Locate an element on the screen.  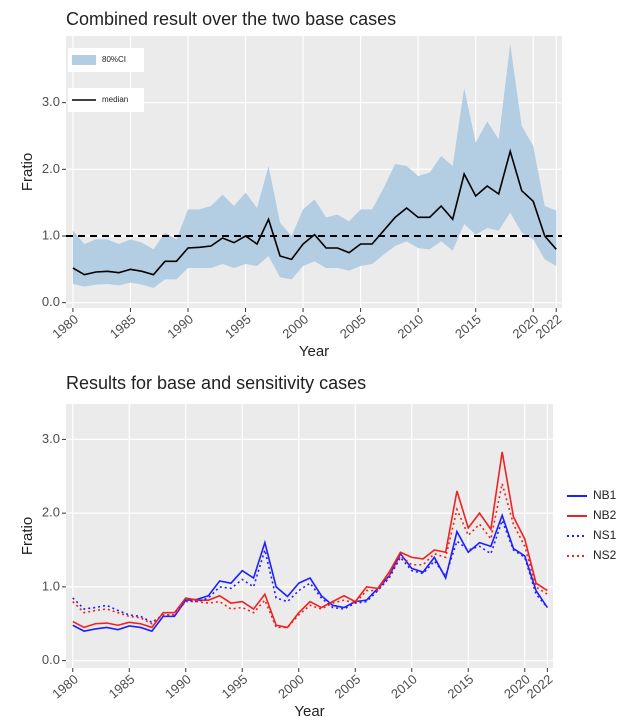
legend-label: NB2 is located at coordinates (605, 515).